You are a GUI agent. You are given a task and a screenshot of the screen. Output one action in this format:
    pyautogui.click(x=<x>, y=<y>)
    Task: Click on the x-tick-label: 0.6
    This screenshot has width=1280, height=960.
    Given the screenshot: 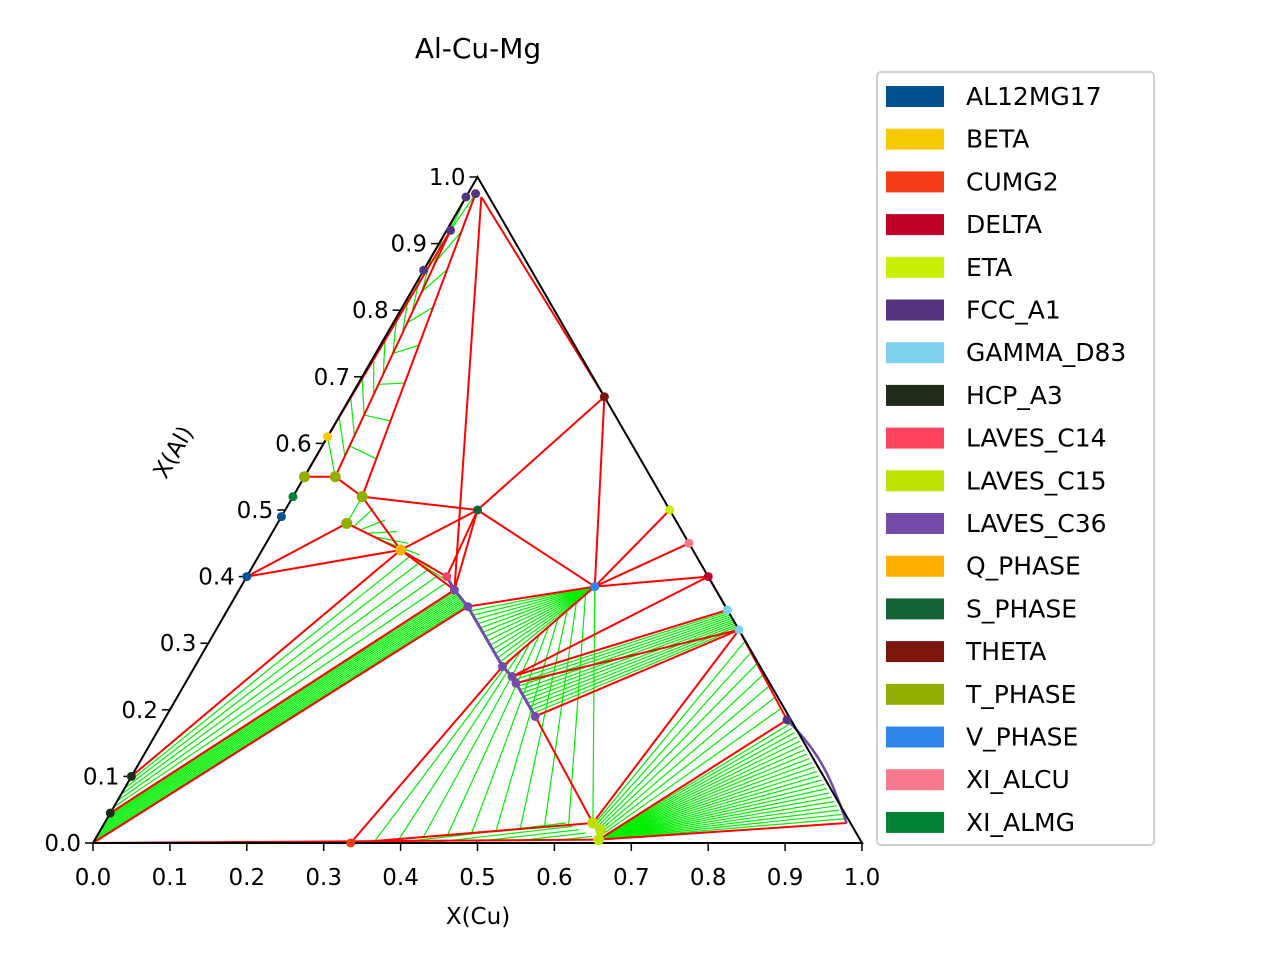 What is the action you would take?
    pyautogui.click(x=554, y=878)
    